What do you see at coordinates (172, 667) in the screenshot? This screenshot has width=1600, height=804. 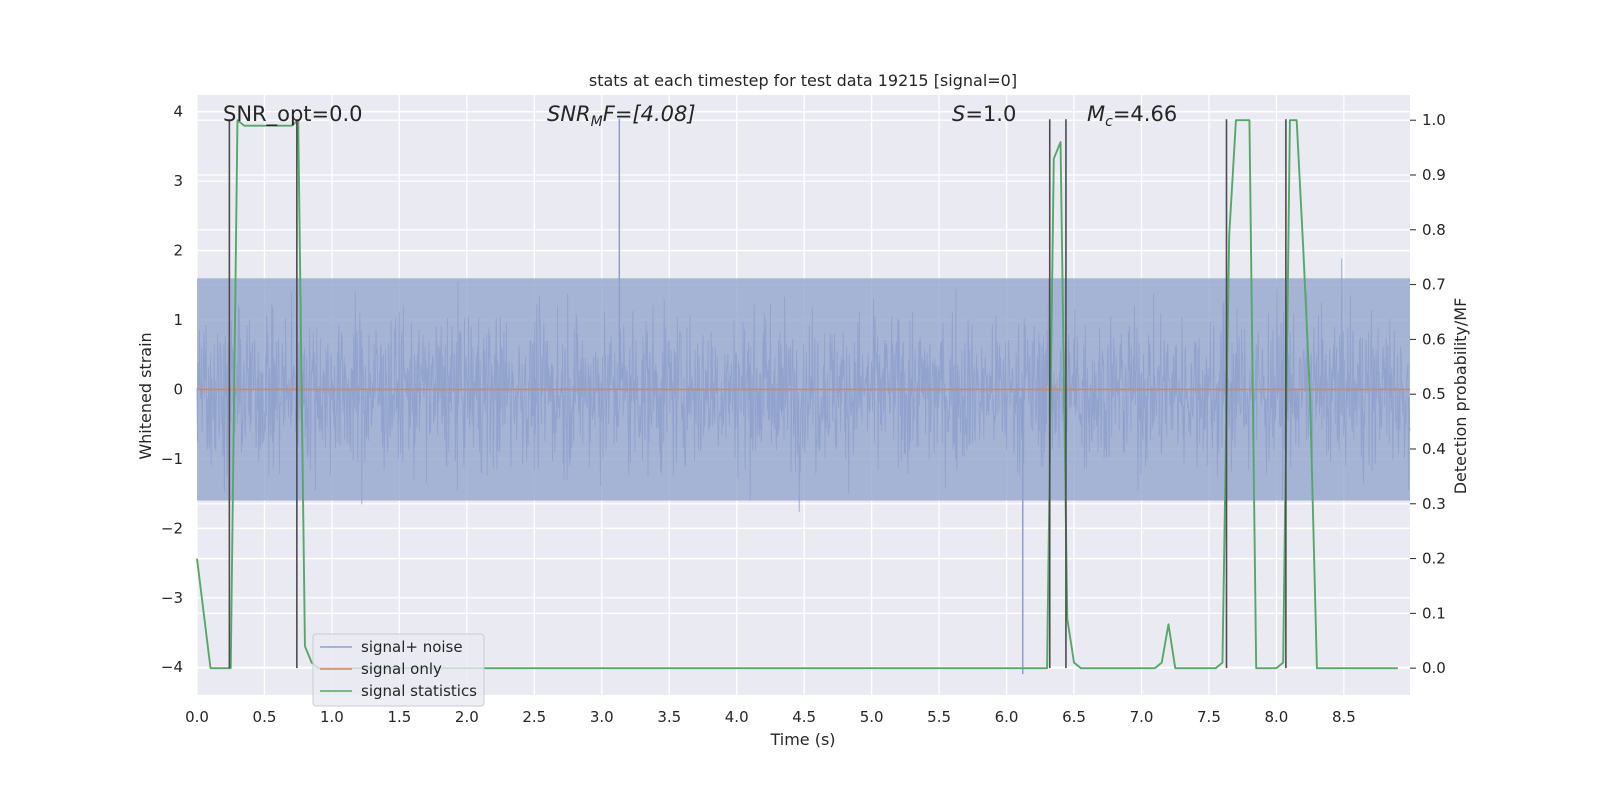 I see `y-tick-label: −4` at bounding box center [172, 667].